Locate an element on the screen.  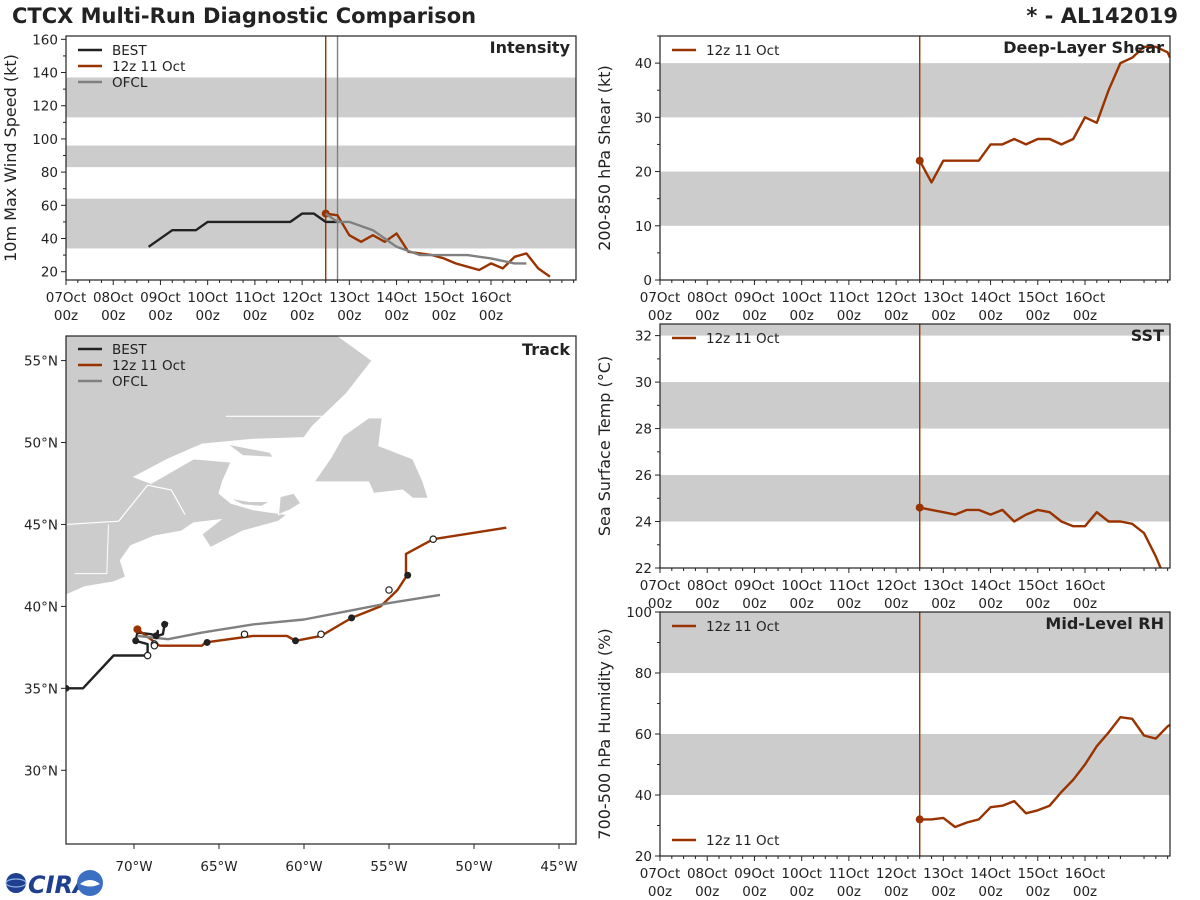
rh-legend-bottom-label: 12z 11 Oct is located at coordinates (742, 841).